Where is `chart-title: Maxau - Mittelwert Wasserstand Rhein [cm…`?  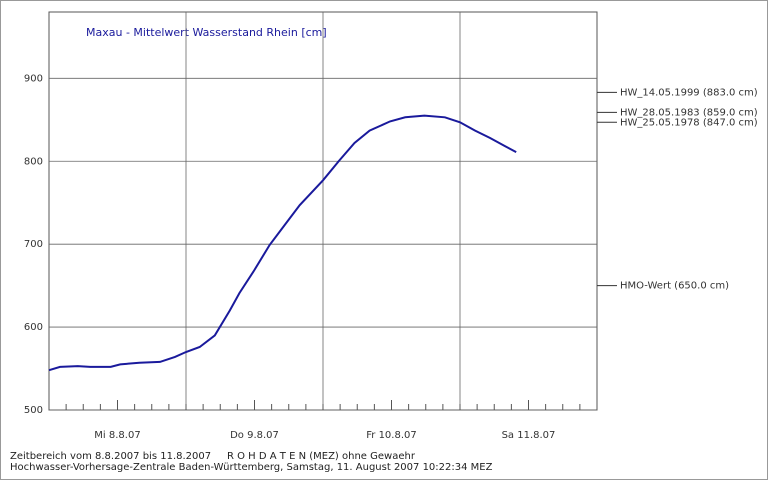 chart-title: Maxau - Mittelwert Wasserstand Rhein [cm… is located at coordinates (206, 32).